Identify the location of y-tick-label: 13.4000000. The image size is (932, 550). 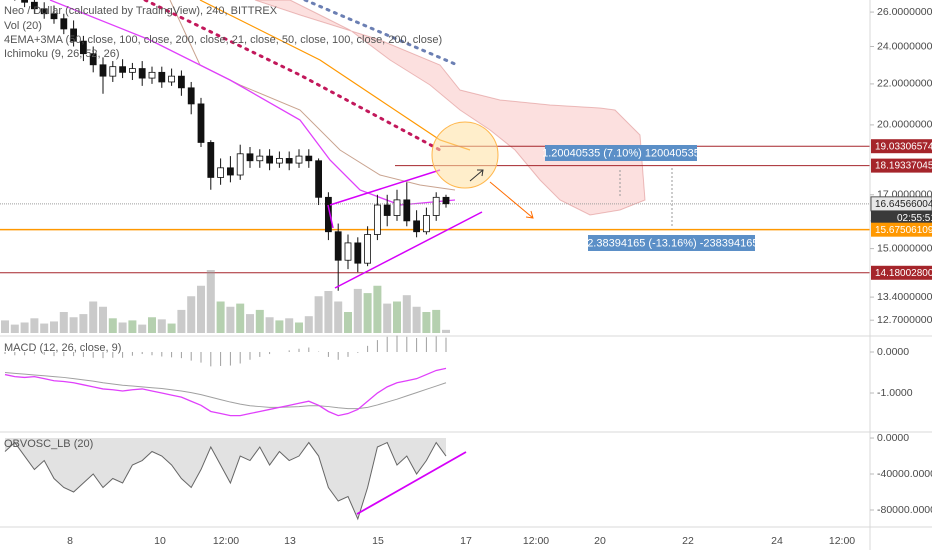
(904, 297).